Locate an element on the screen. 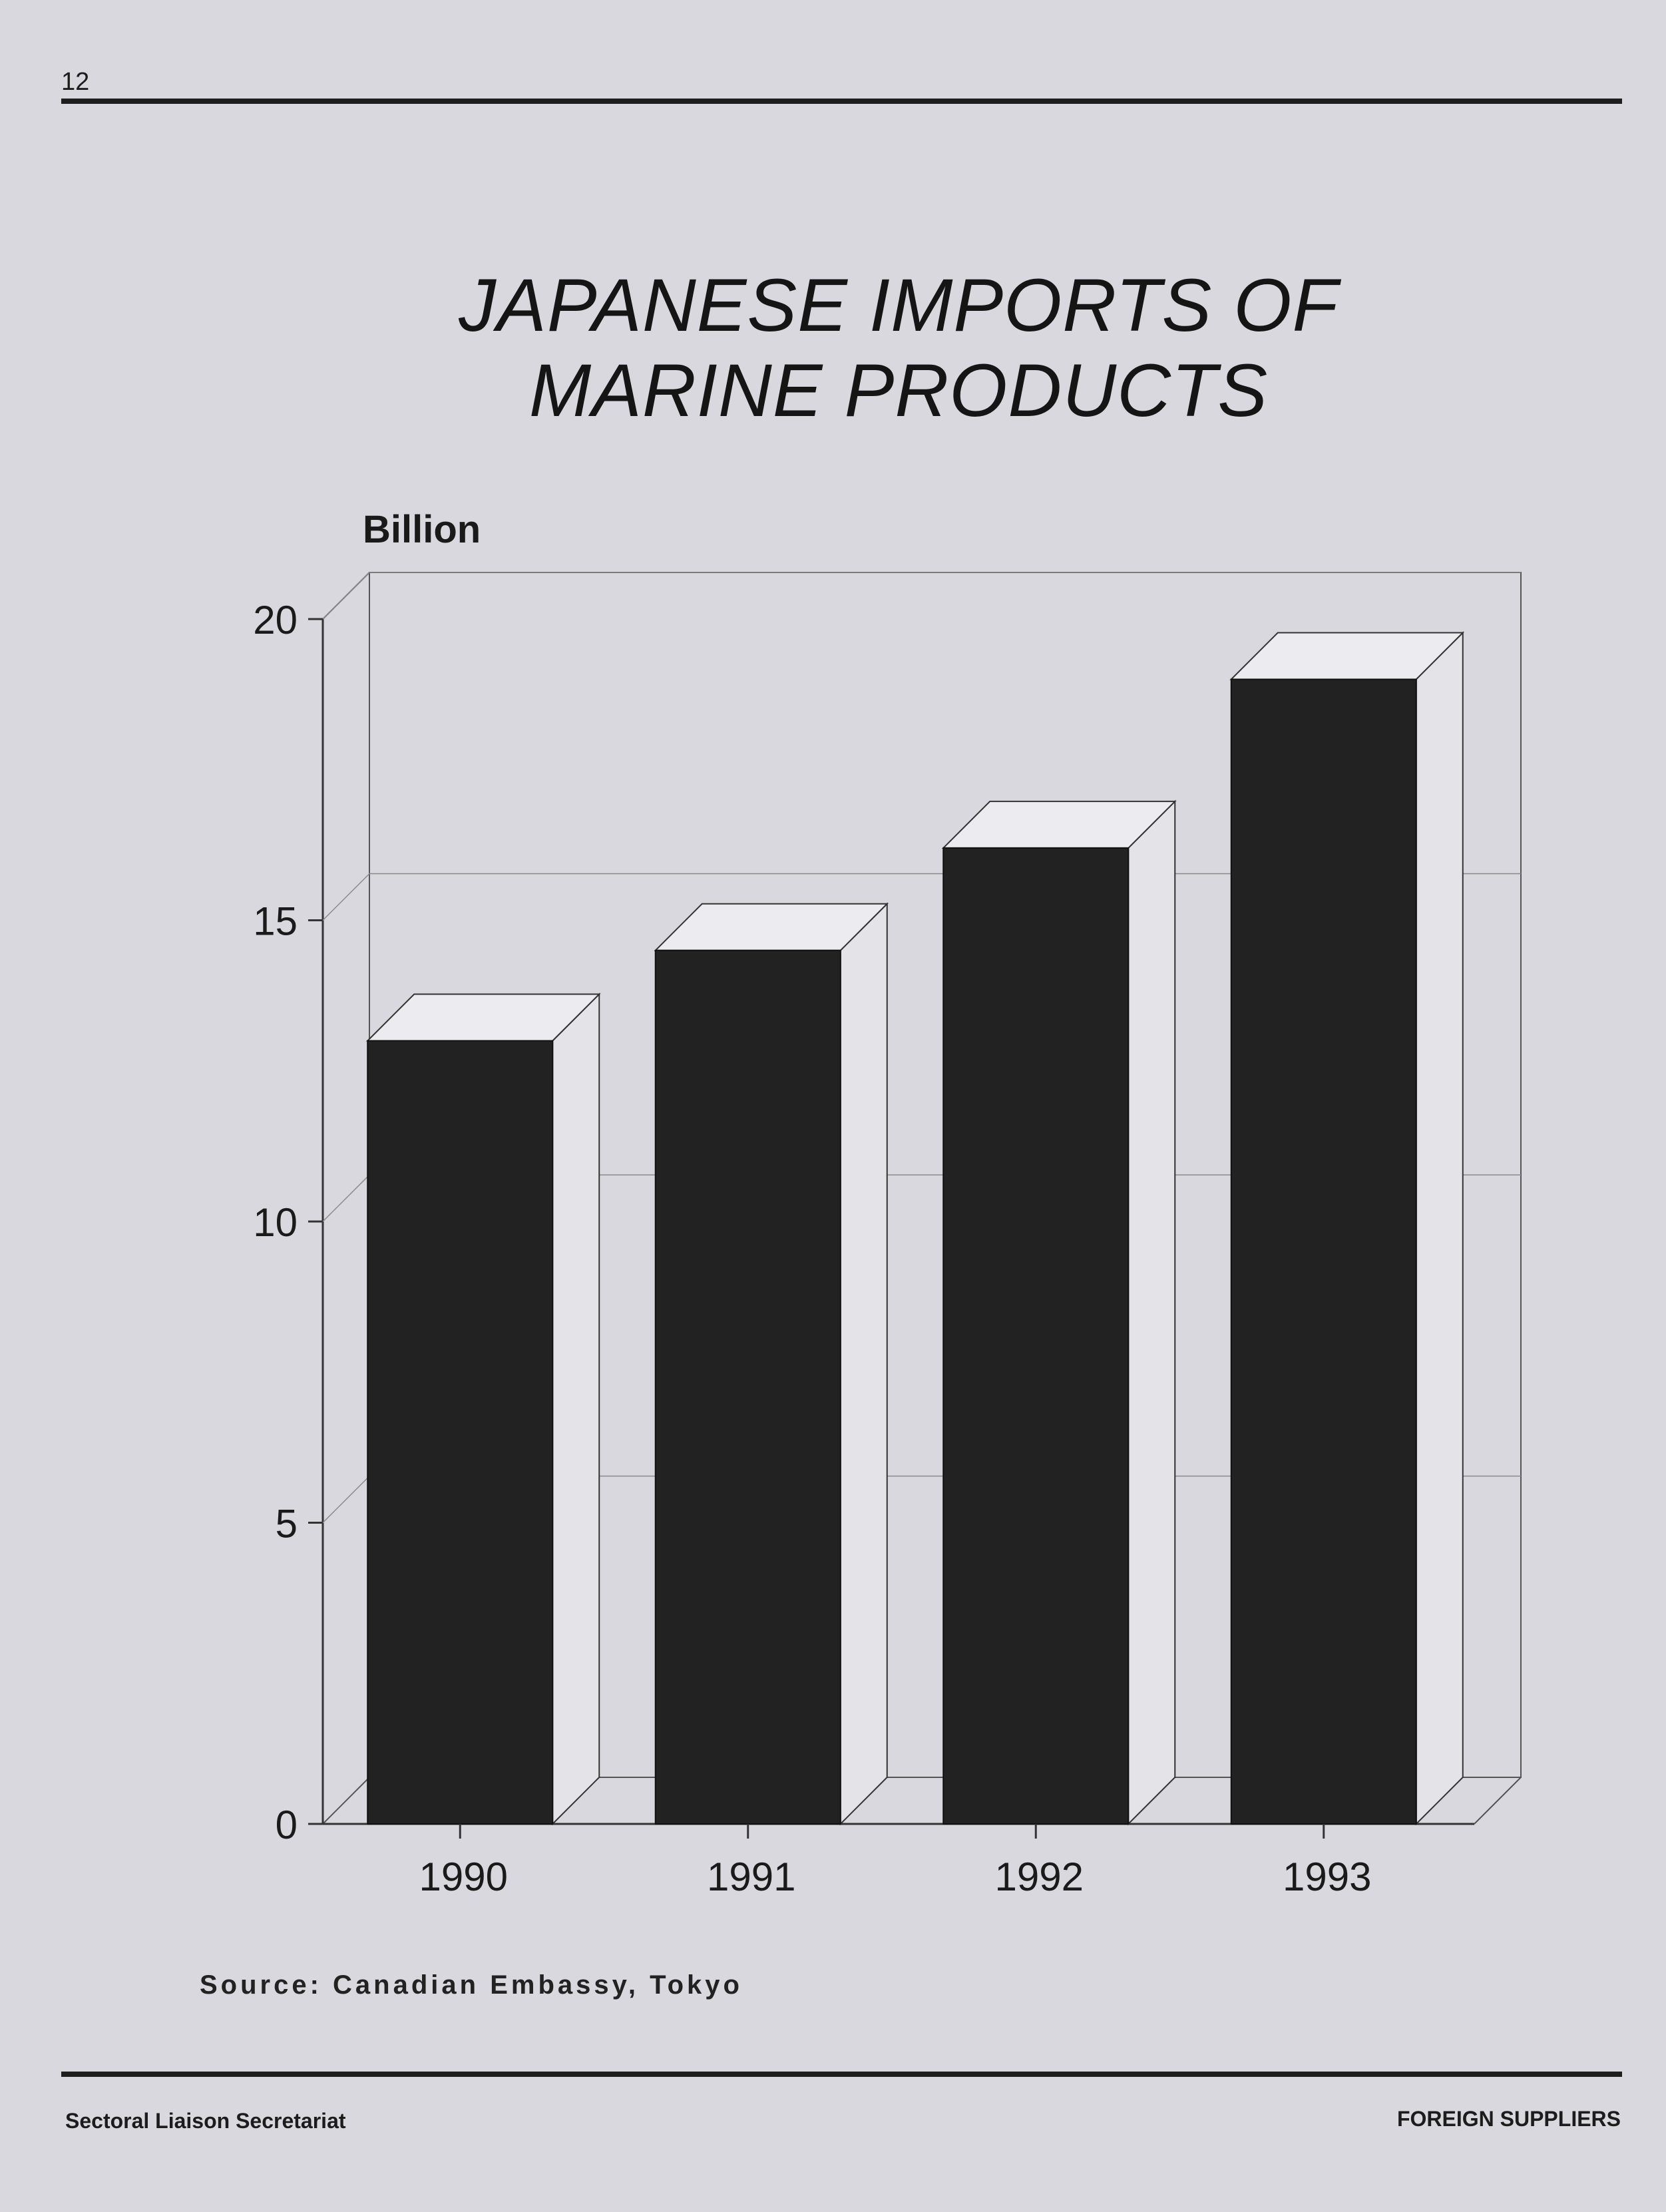 The height and width of the screenshot is (2212, 1666). chart-title-line-1: JAPANESE IMPORTS OF is located at coordinates (899, 306).